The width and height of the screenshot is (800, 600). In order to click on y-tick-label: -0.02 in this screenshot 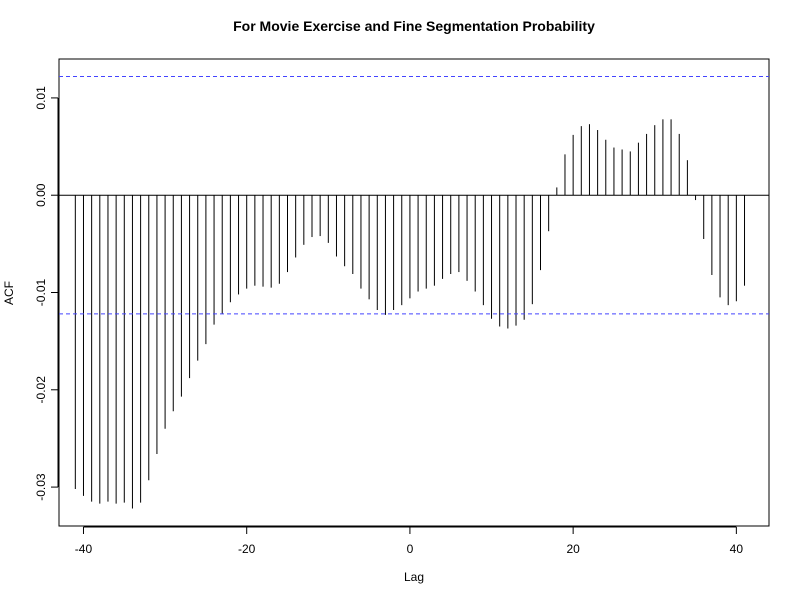, I will do `click(41, 390)`.